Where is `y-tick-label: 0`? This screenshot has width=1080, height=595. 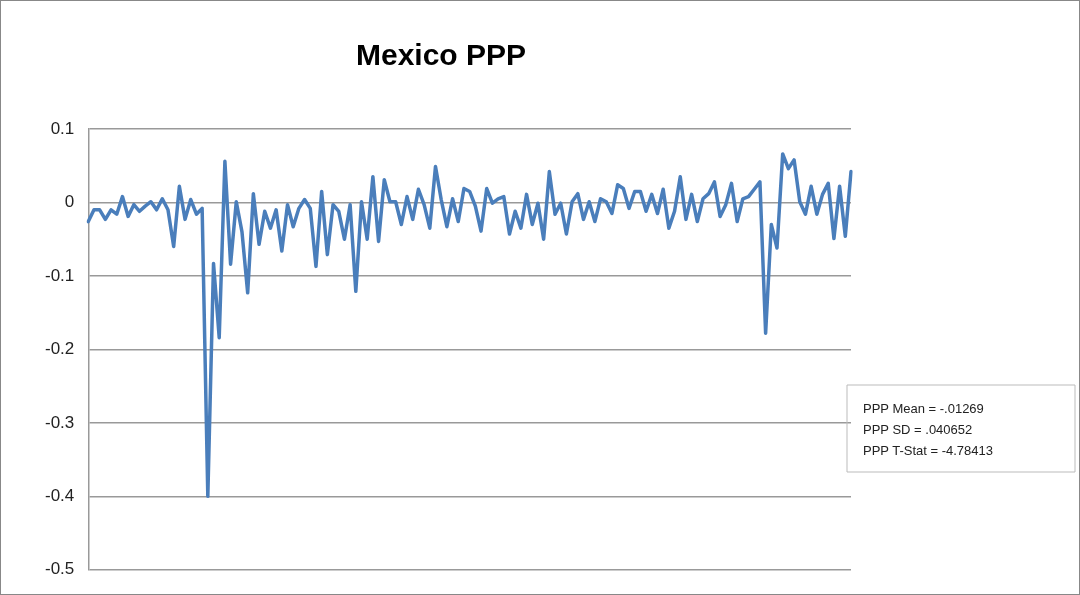
y-tick-label: 0 is located at coordinates (69, 202).